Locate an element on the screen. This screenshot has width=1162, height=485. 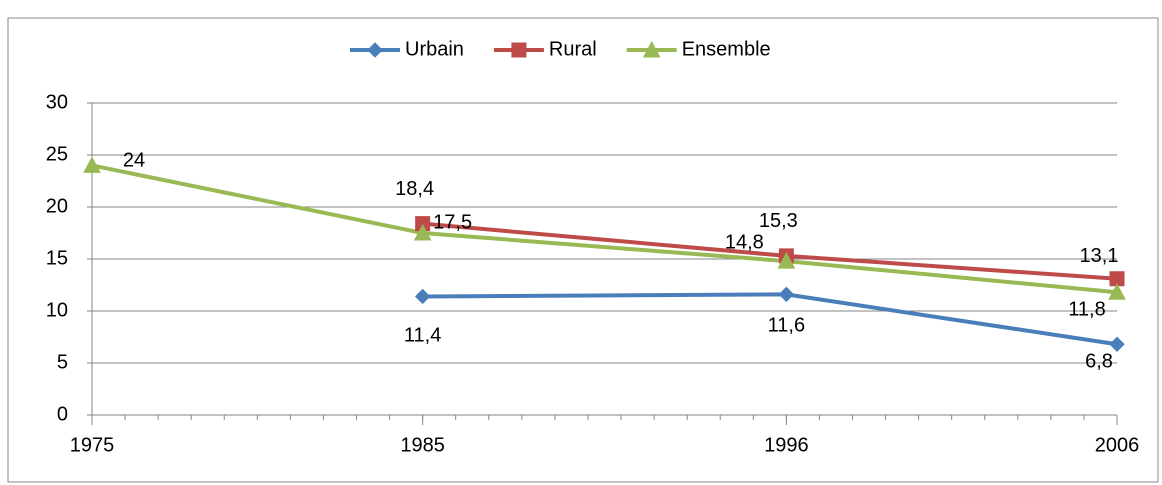
y-tick-label: 5 is located at coordinates (62, 362).